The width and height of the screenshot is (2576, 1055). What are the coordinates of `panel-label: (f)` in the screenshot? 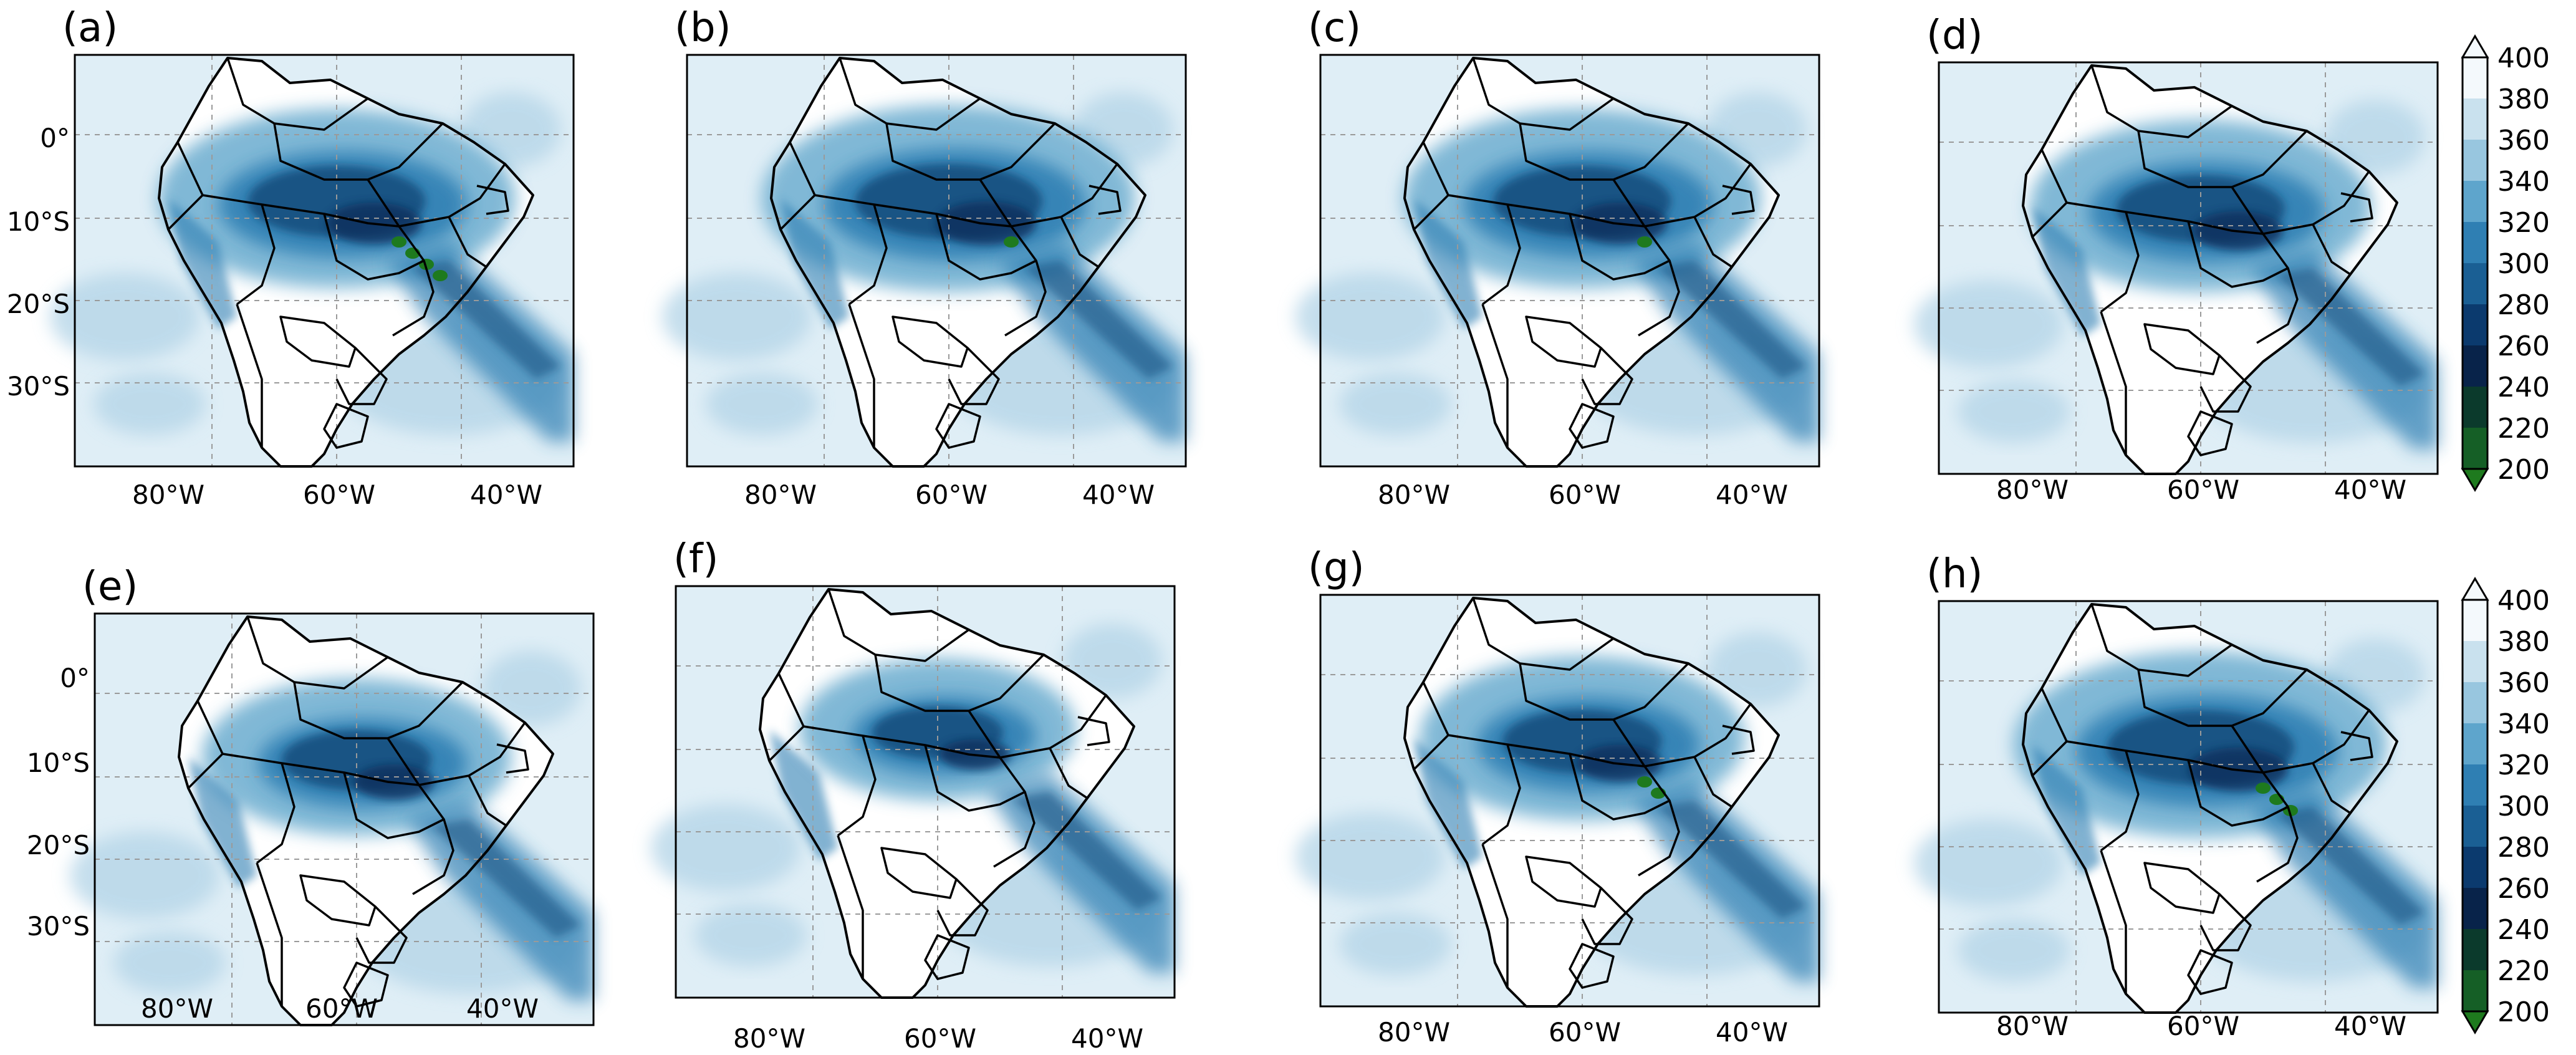 It's located at (695, 559).